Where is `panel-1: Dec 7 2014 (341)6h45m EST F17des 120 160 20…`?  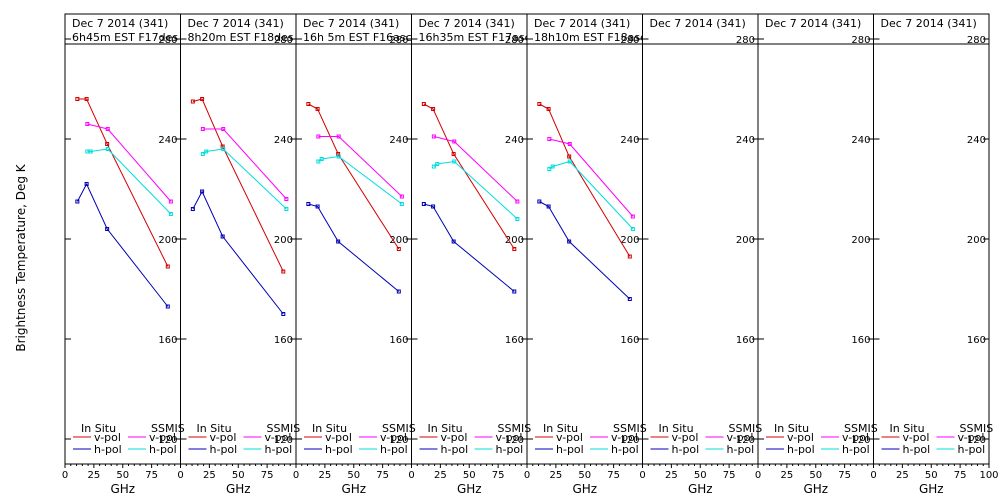 panel-1: Dec 7 2014 (341)6h45m EST F17des 120 160 20… is located at coordinates (123, 254).